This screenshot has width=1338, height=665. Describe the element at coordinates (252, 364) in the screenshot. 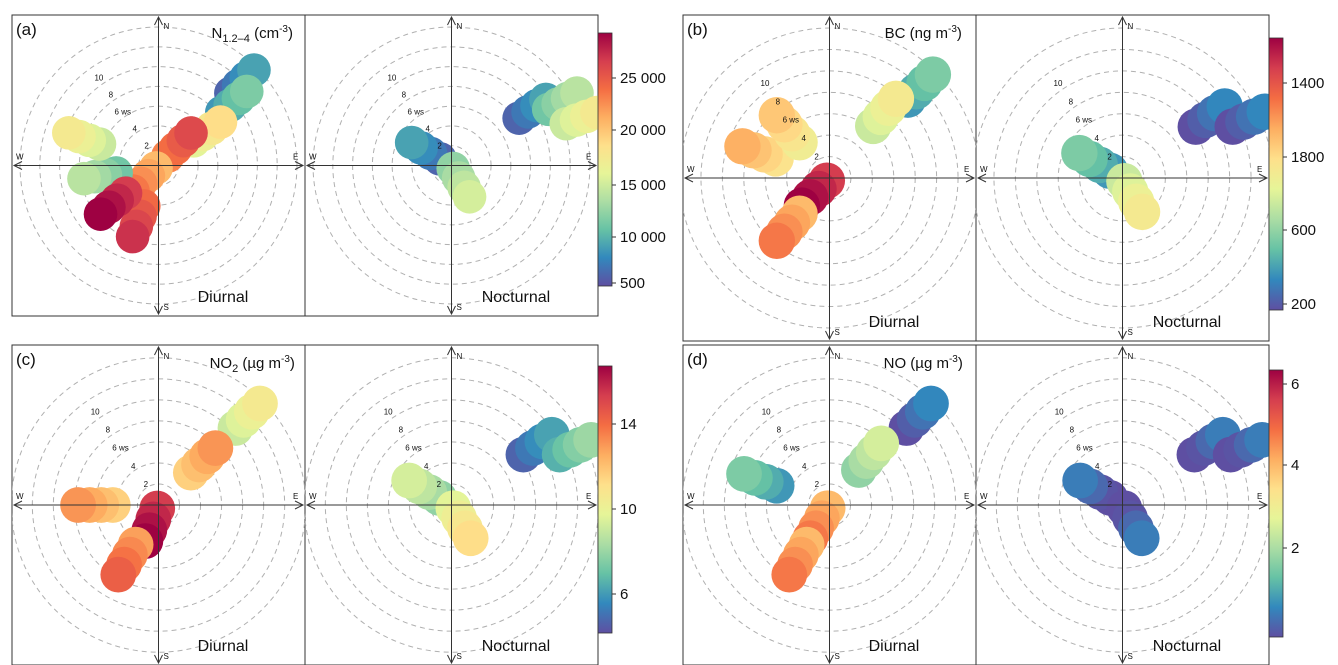

I see `panel-title: NO2 (µg m-3)` at that location.